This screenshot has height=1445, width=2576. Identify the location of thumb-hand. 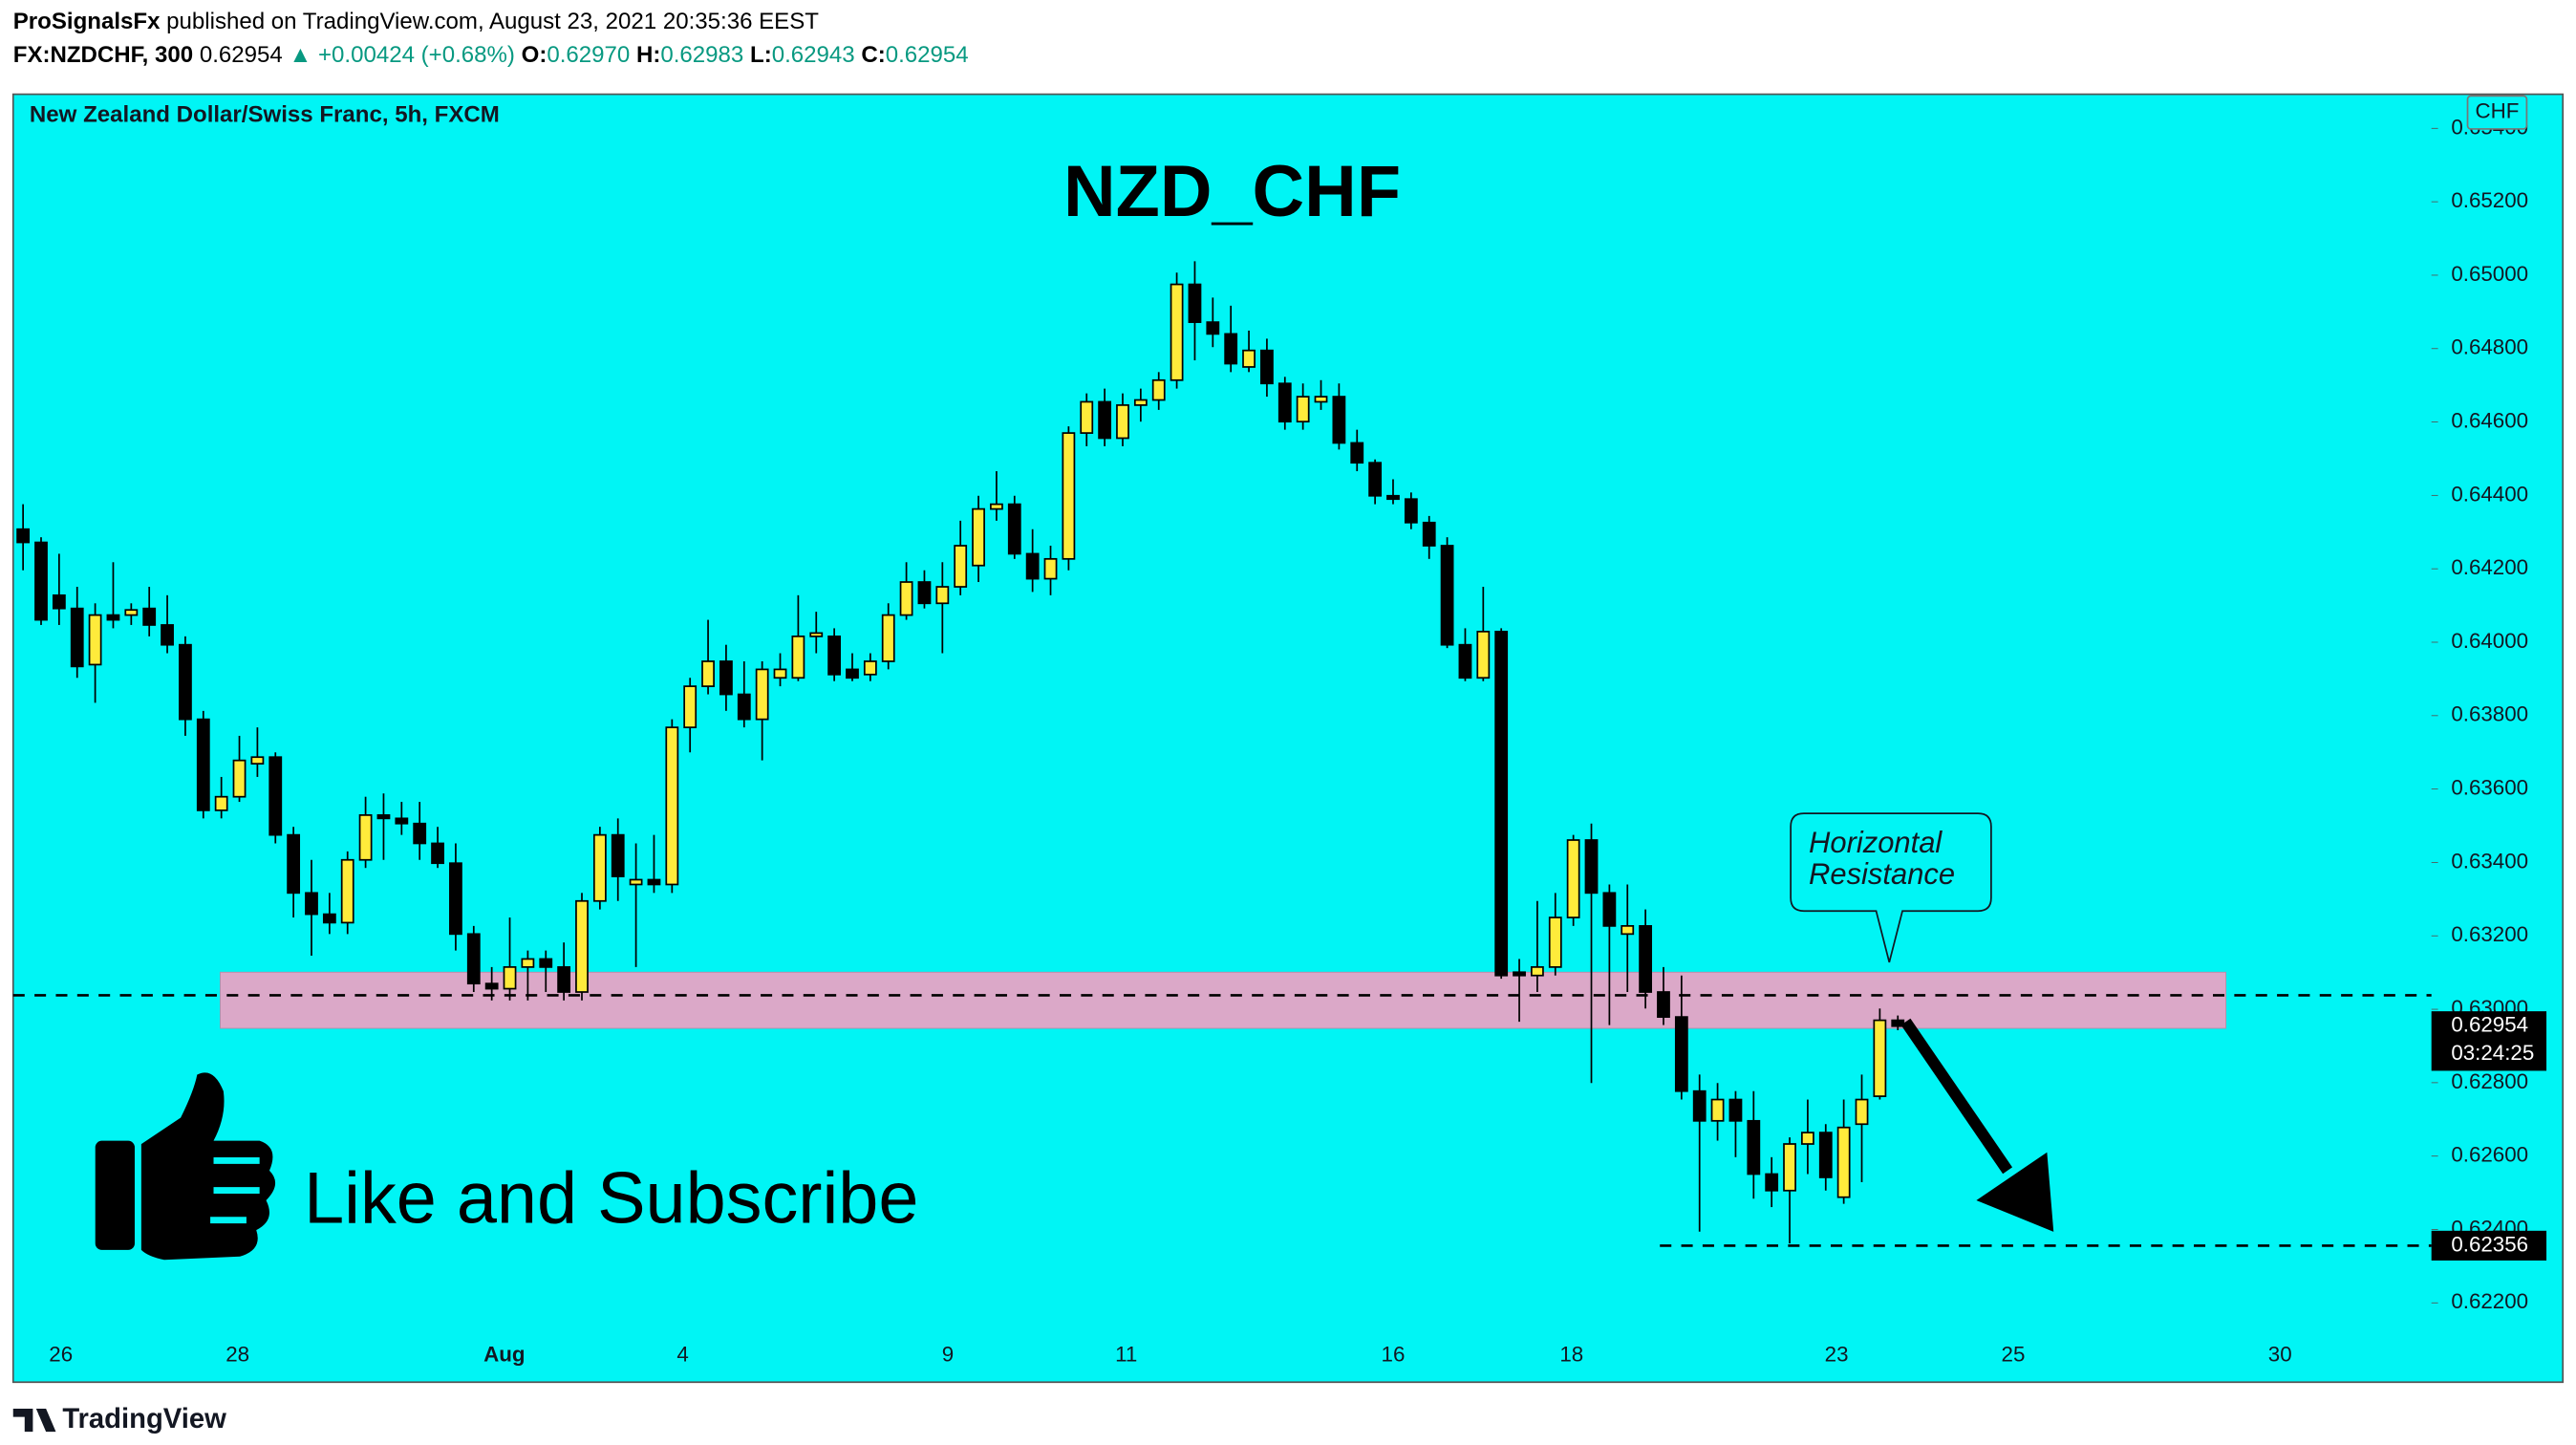
(208, 1167).